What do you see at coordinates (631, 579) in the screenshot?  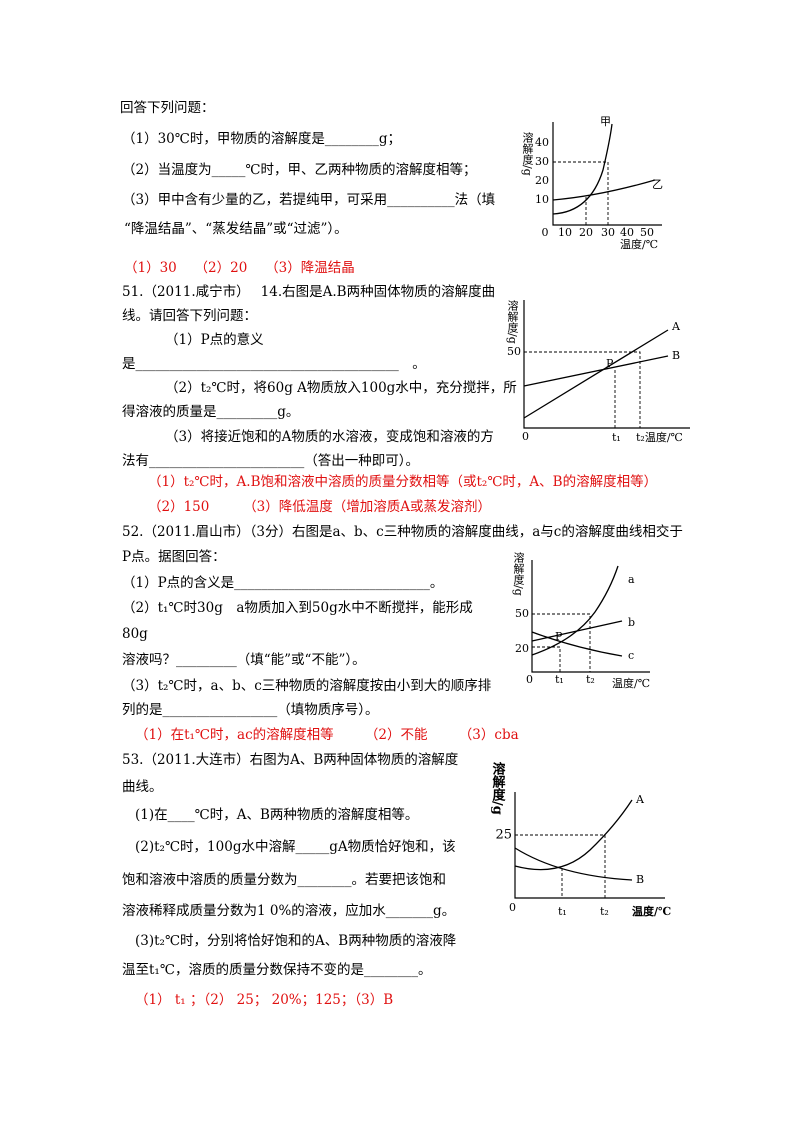 I see `curve-label: a` at bounding box center [631, 579].